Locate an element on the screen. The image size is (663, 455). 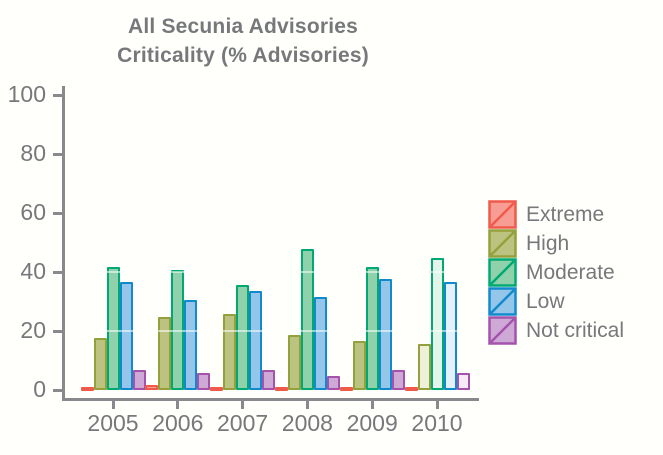
x-tick-label: 2005 is located at coordinates (113, 423).